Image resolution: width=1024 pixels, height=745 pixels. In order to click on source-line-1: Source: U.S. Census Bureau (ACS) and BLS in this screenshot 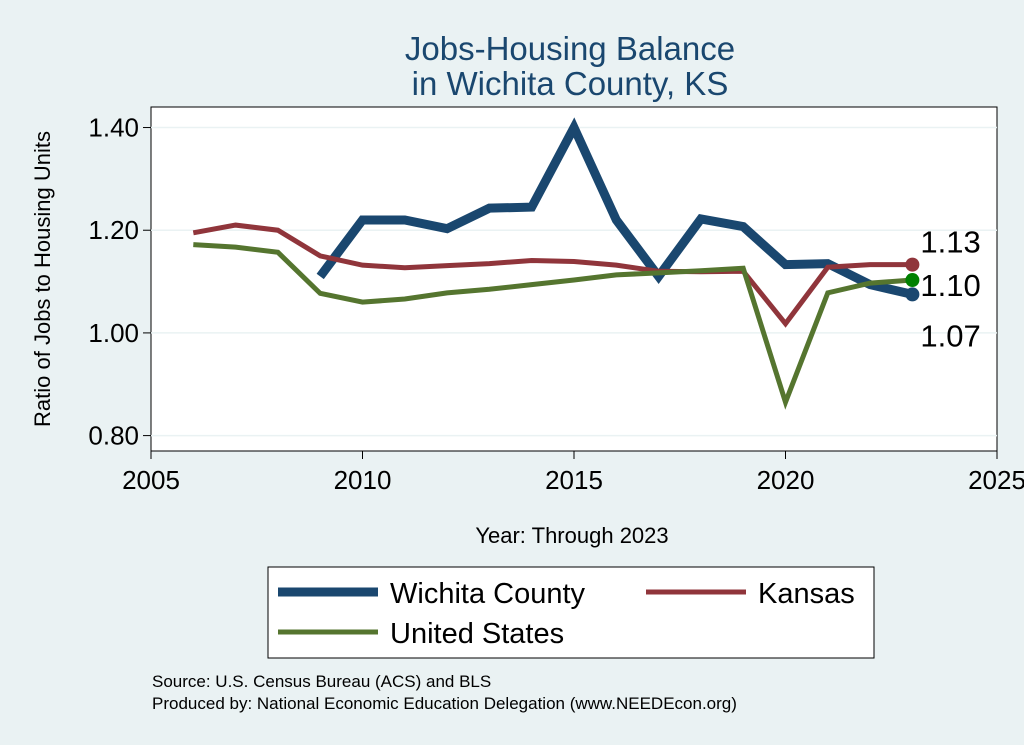, I will do `click(321, 681)`.